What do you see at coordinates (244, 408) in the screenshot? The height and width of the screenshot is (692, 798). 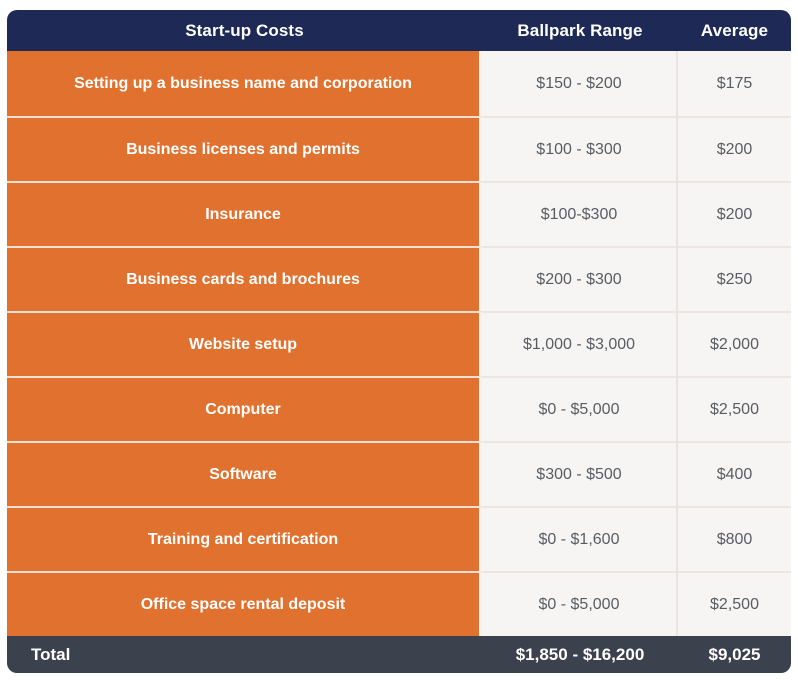 I see `row-label: Computer` at bounding box center [244, 408].